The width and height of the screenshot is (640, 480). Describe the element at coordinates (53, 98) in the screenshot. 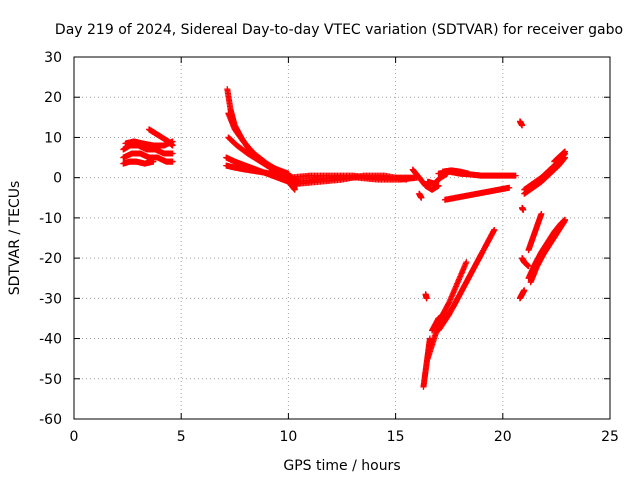

I see `y-tick-label: 20` at that location.